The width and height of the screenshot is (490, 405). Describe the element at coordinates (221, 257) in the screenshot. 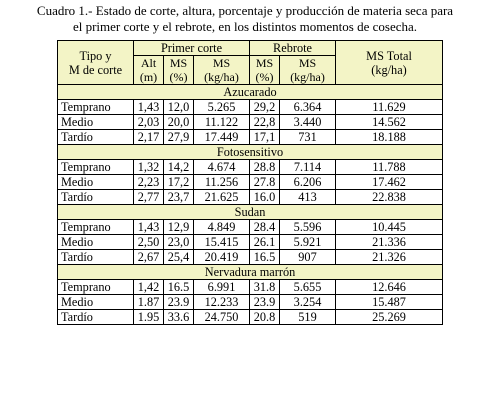

I see `ms-kg-value: 20.419` at that location.